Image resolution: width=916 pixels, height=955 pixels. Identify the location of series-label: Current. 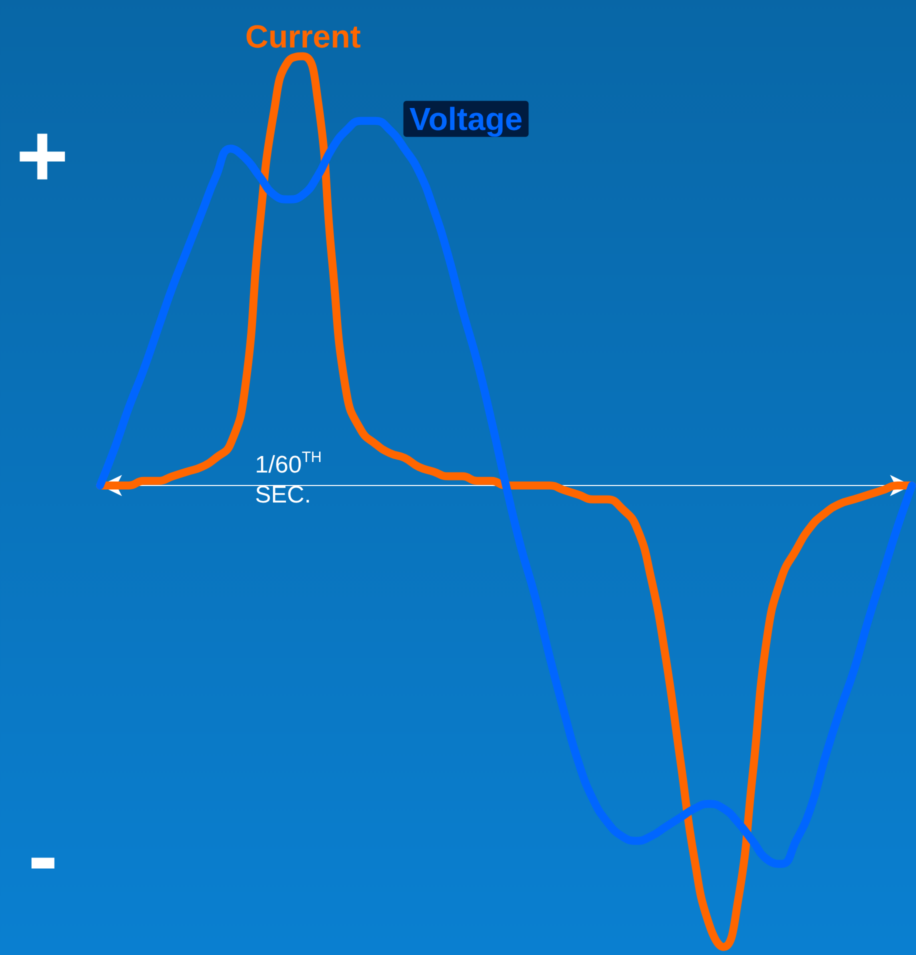
(303, 36).